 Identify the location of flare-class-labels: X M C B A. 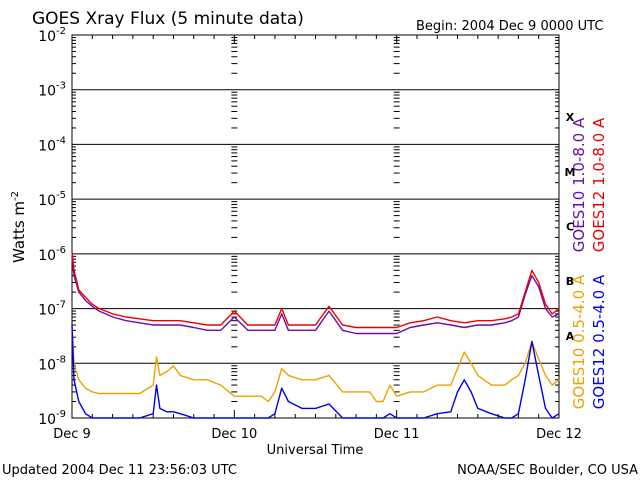
(570, 227).